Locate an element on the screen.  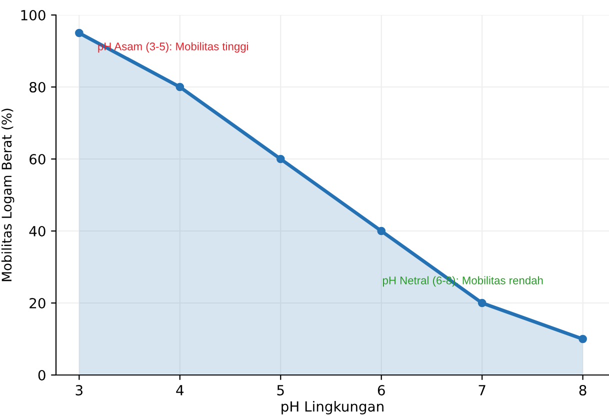
y-tick-label: 0 is located at coordinates (42, 375).